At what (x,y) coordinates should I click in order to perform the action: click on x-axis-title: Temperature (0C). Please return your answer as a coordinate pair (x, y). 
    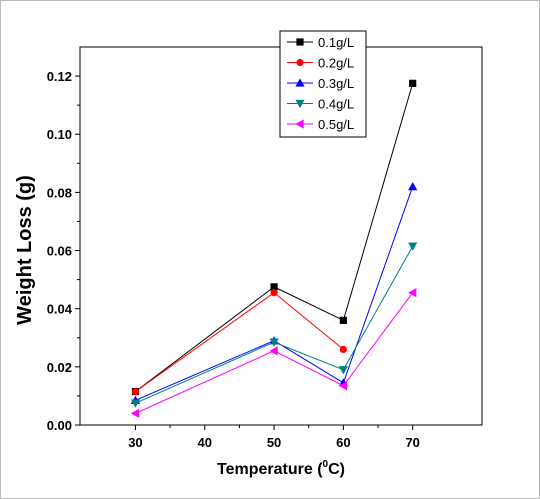
    Looking at the image, I should click on (281, 468).